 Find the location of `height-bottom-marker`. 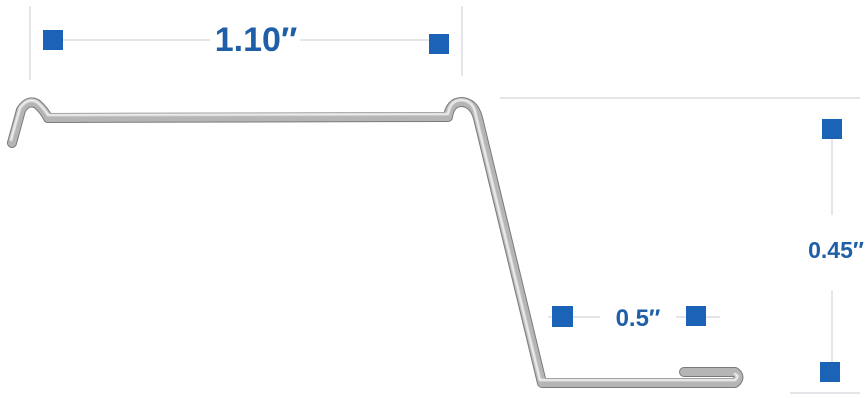

height-bottom-marker is located at coordinates (830, 372).